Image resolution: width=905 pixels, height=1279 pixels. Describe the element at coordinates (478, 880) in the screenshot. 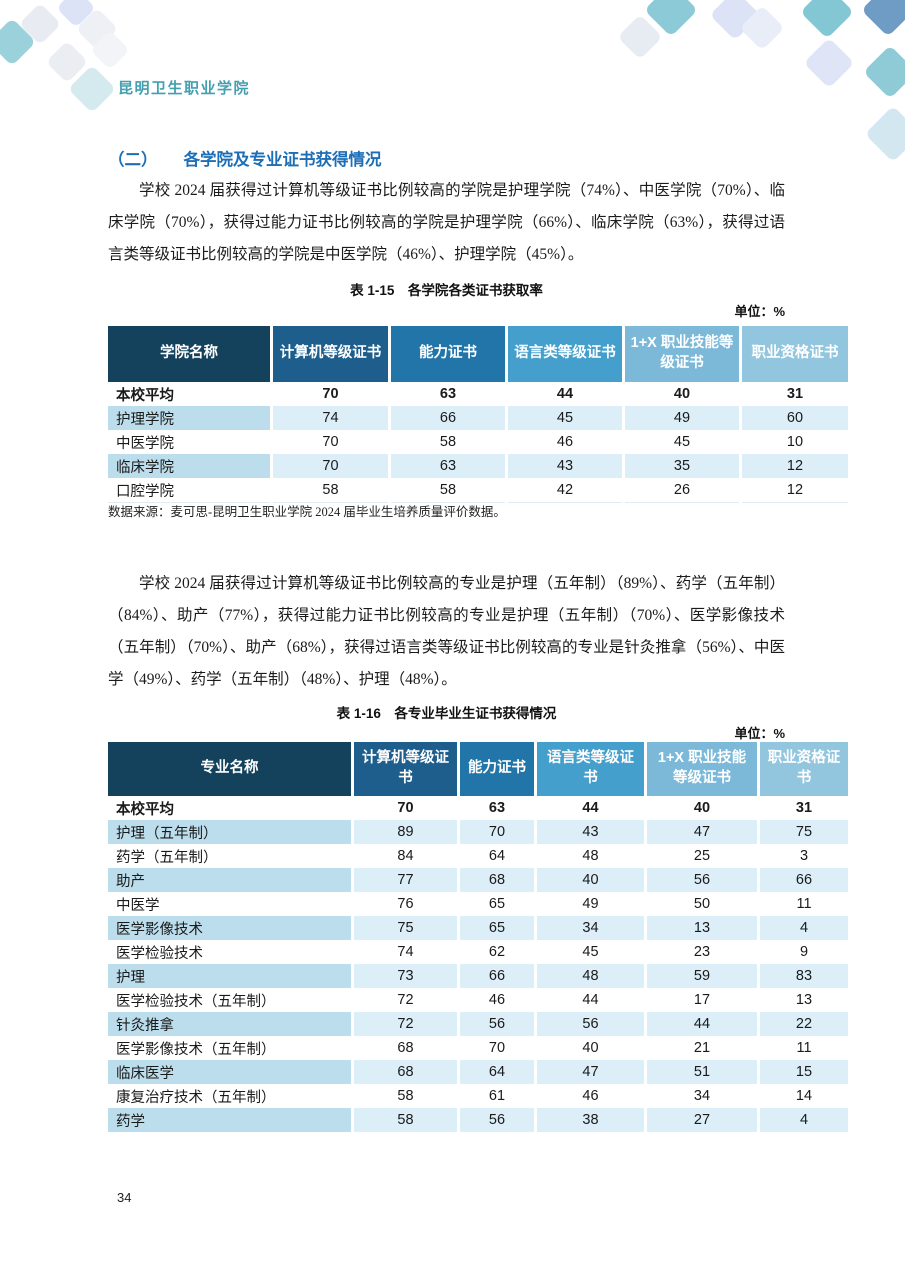

I see `table-row: 助产 77 68 40 56 66` at that location.